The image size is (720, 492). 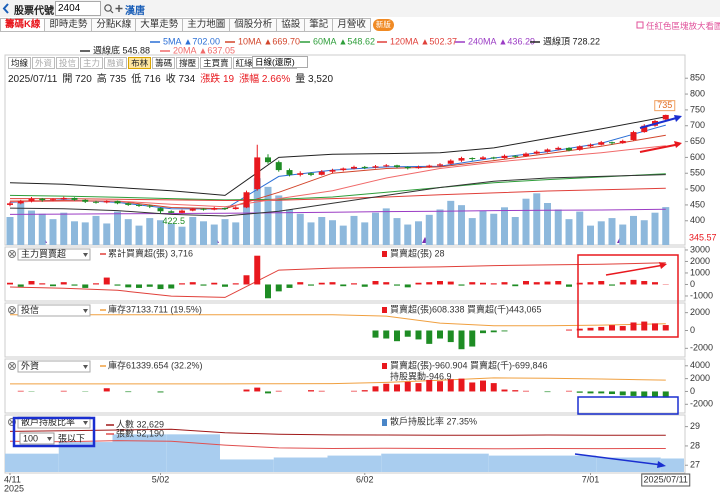 I want to click on tab: 協設, so click(x=291, y=25).